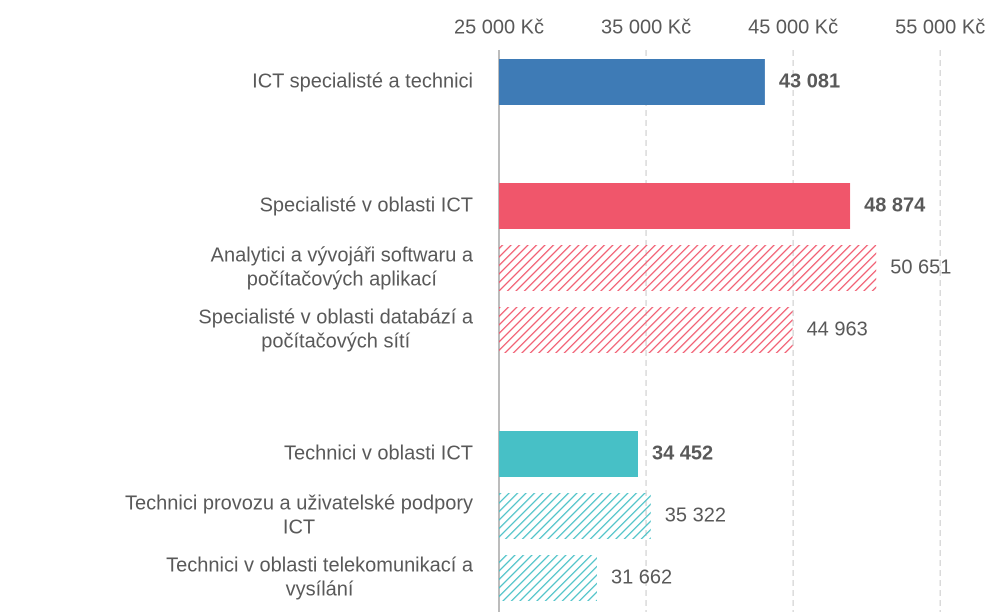 The image size is (1001, 612). What do you see at coordinates (320, 565) in the screenshot?
I see `category-label: Technici v oblasti telekomunikací a` at bounding box center [320, 565].